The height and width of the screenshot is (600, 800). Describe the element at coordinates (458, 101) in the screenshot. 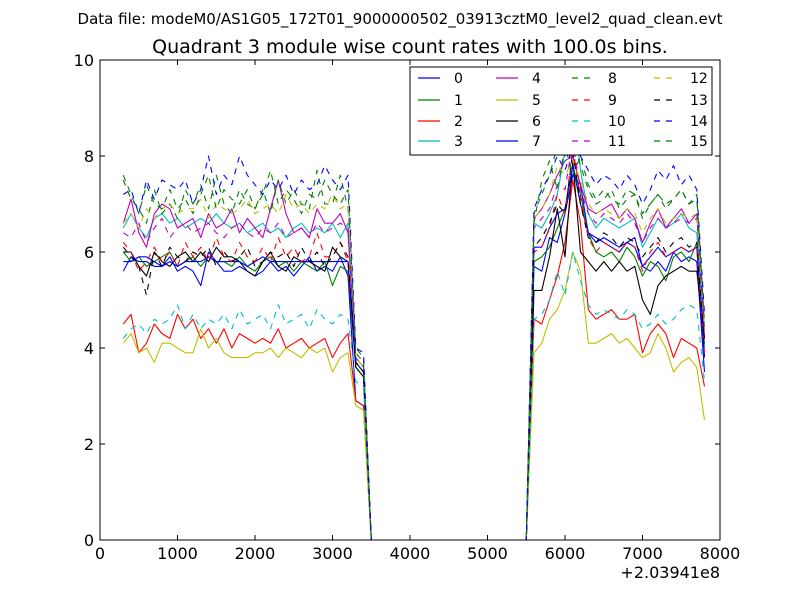

I see `legend-label-1: 1` at that location.